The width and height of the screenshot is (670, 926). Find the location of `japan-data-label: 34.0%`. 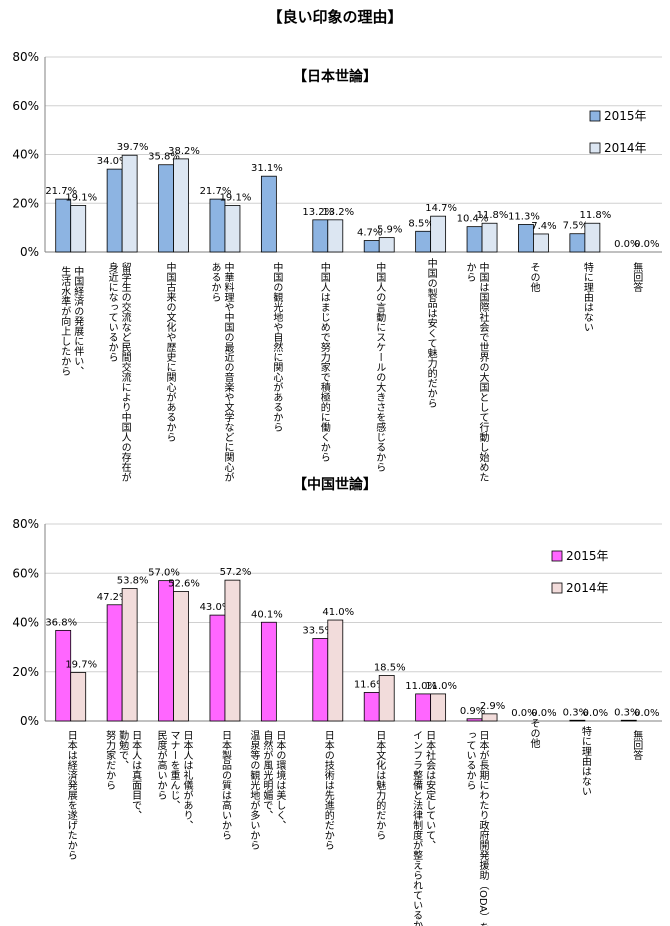

japan-data-label: 34.0% is located at coordinates (113, 161).